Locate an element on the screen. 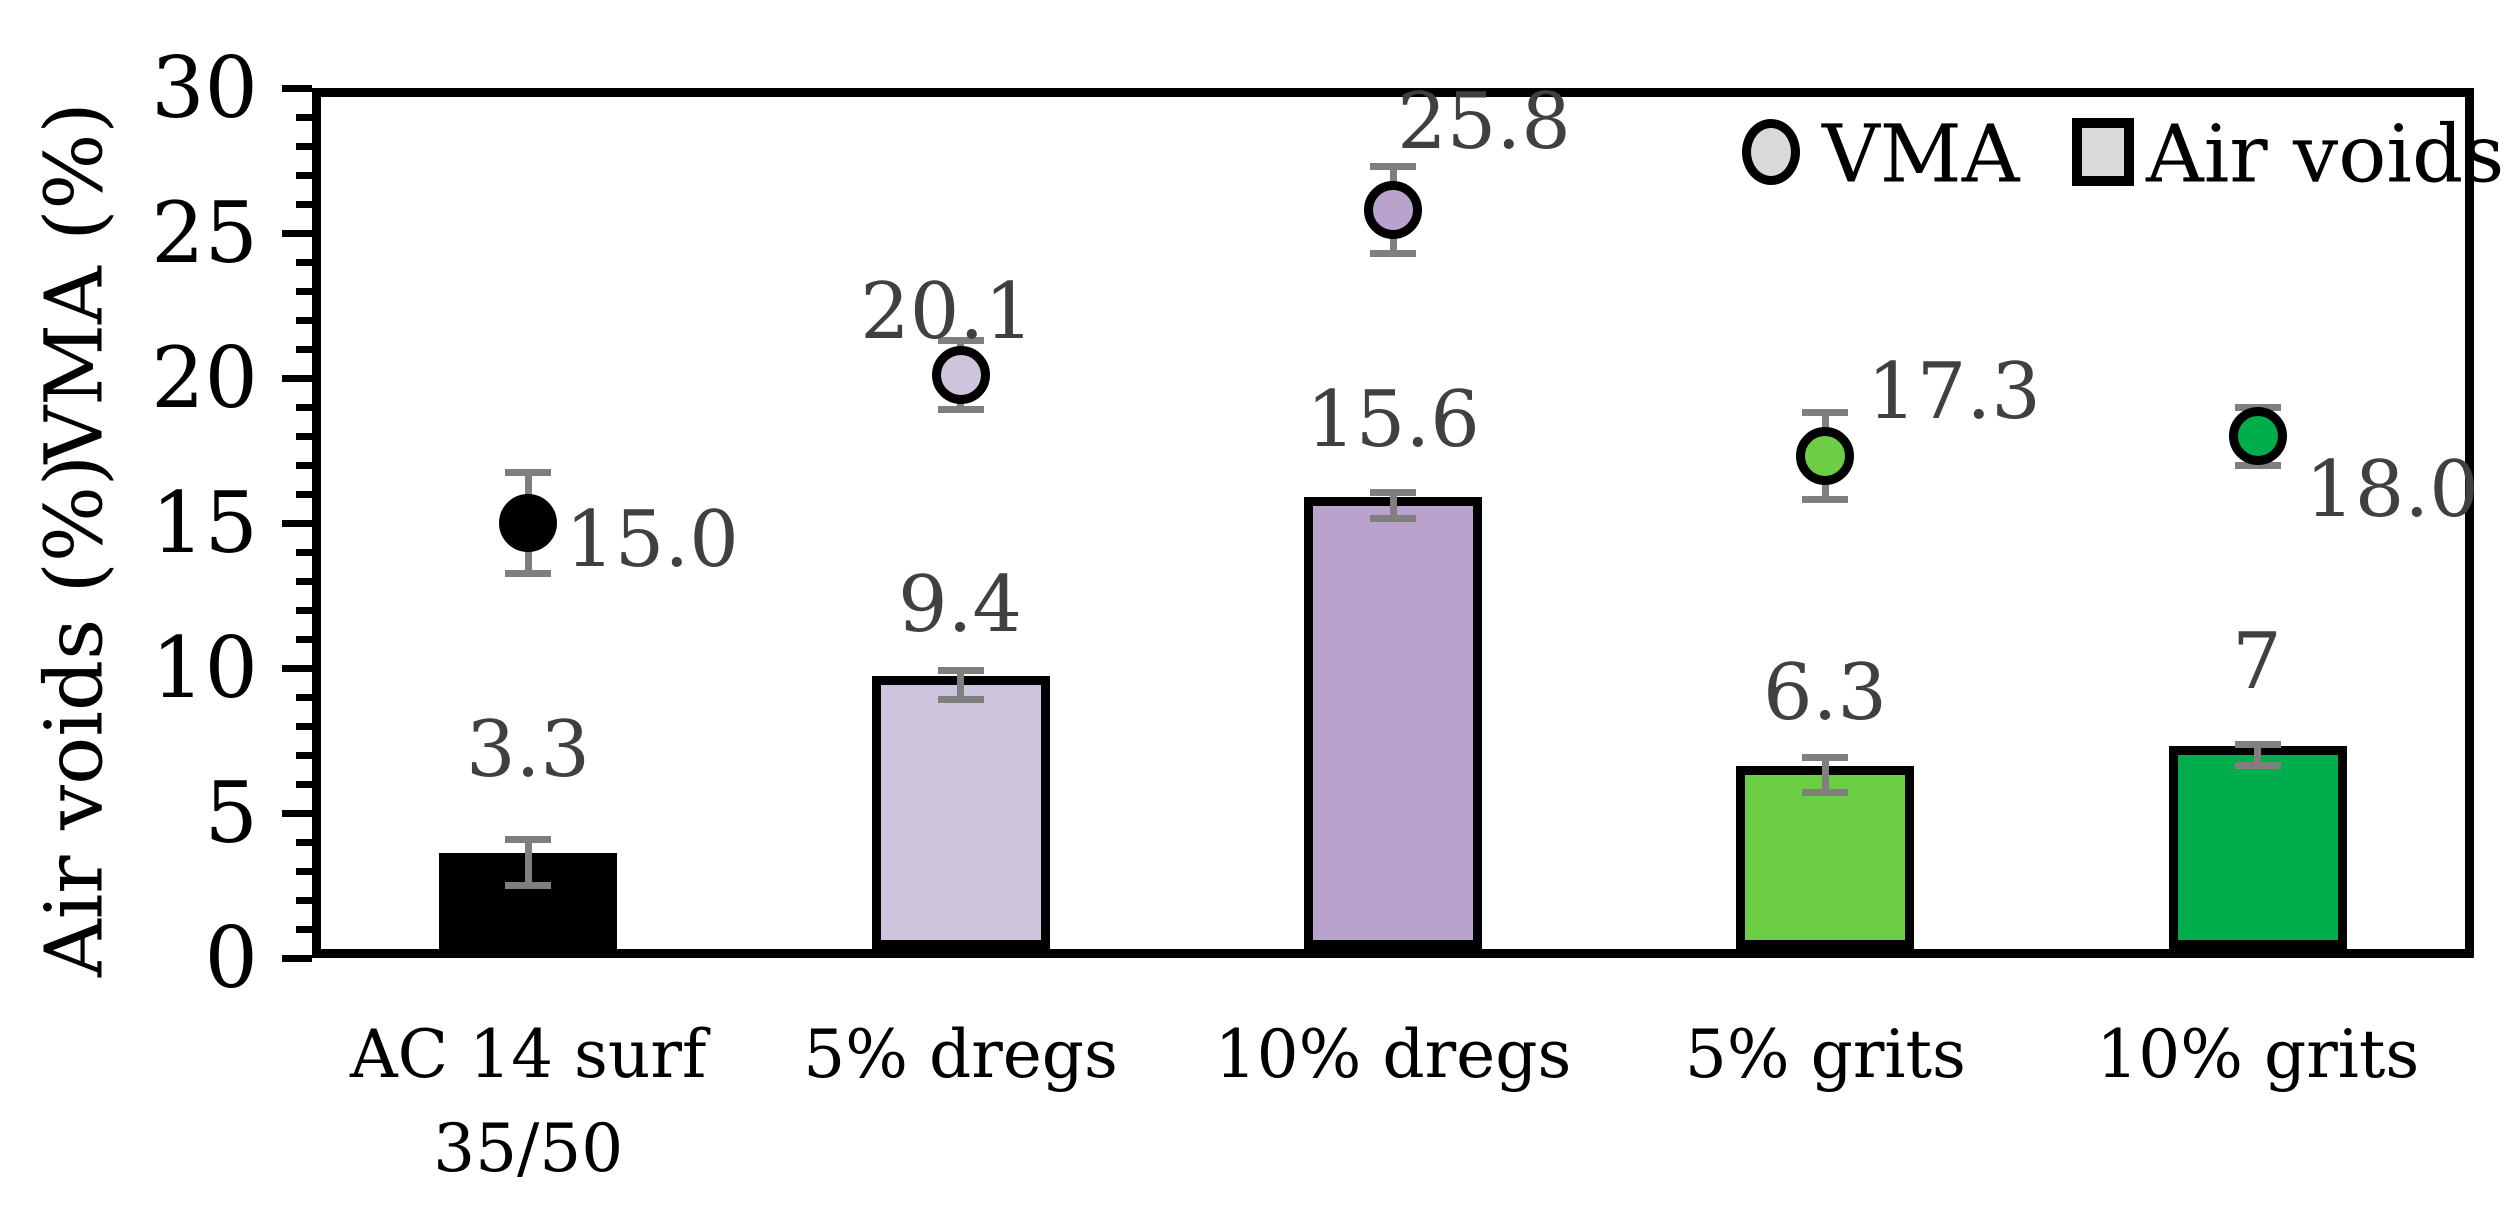 This screenshot has width=2517, height=1206. legend-air-voids-square-icon is located at coordinates (2103, 152).